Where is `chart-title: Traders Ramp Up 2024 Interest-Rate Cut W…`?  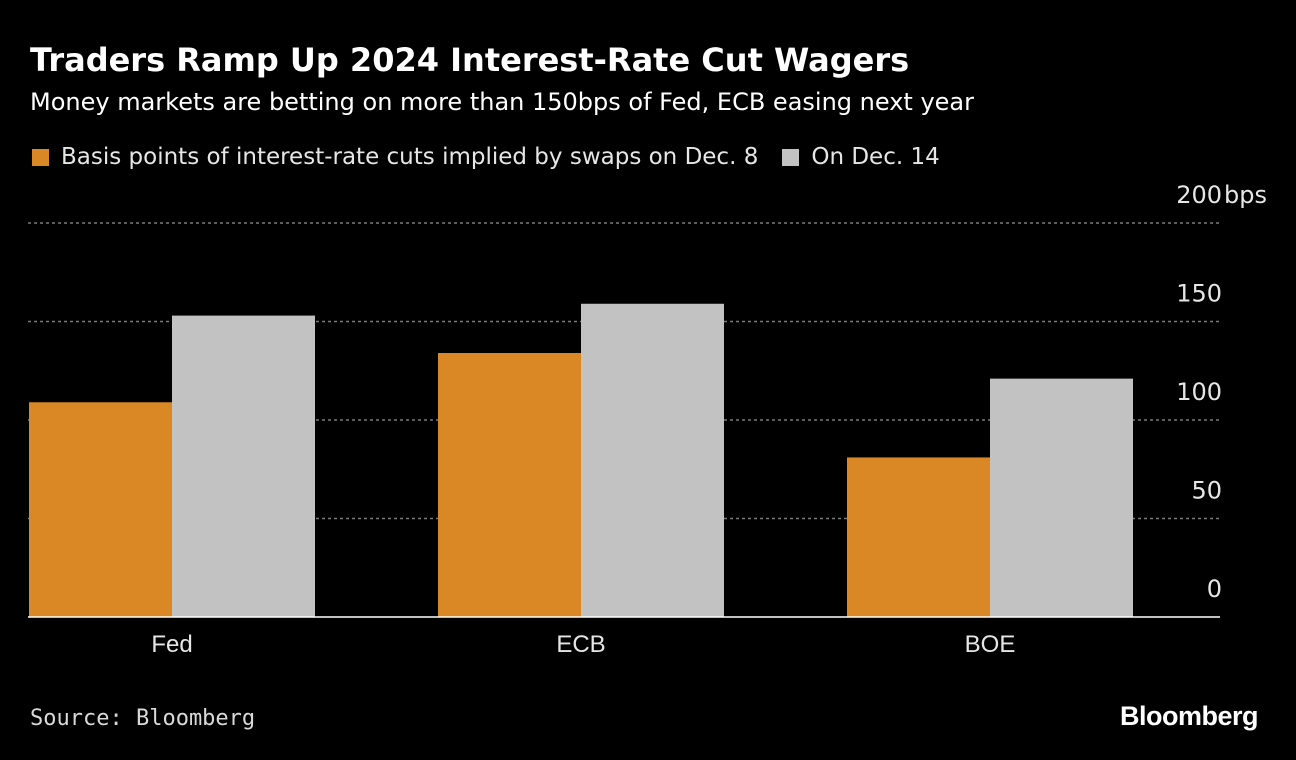
chart-title: Traders Ramp Up 2024 Interest-Rate Cut W… is located at coordinates (470, 60).